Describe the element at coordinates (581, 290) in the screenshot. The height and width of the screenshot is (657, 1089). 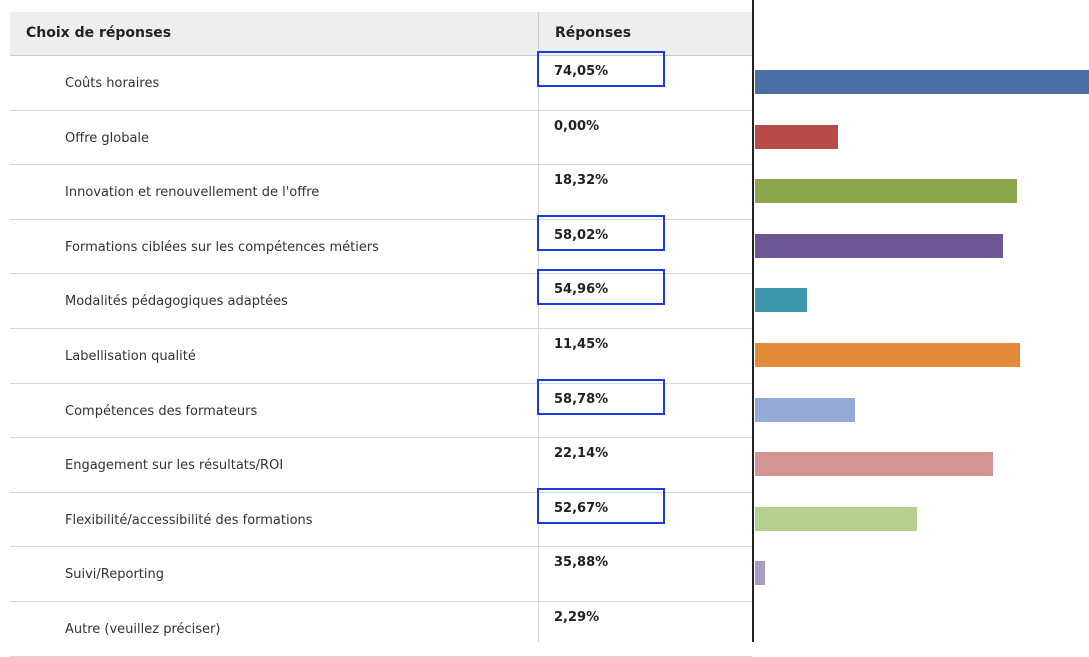
I see `response-value: 54,96%` at that location.